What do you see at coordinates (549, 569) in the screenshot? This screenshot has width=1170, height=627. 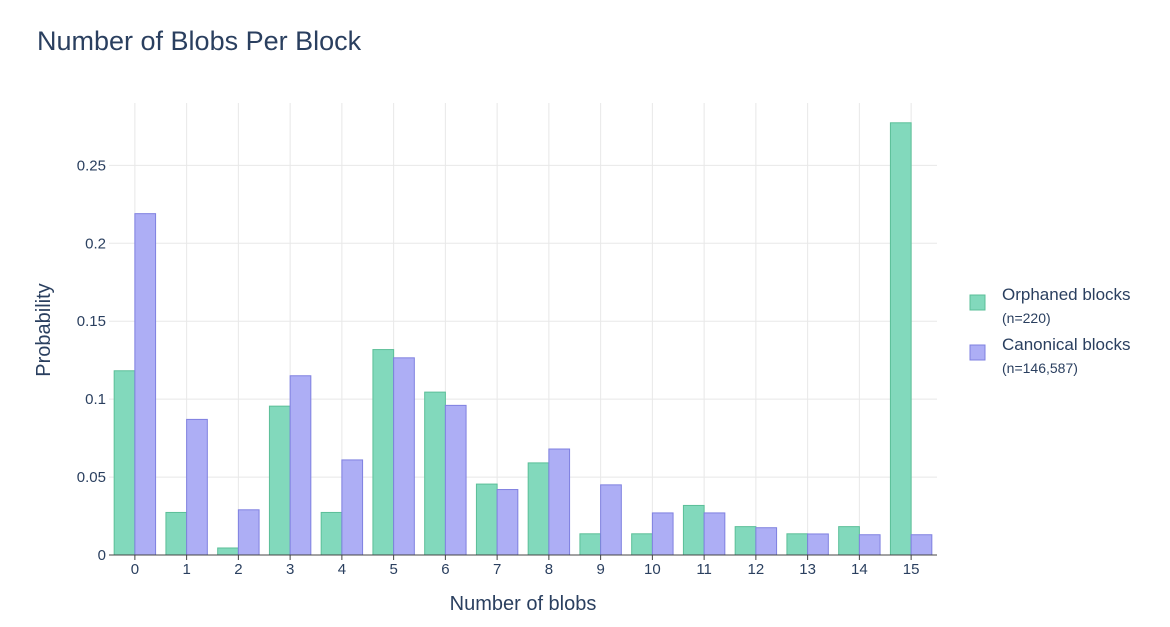 I see `x-tick-label: 8` at bounding box center [549, 569].